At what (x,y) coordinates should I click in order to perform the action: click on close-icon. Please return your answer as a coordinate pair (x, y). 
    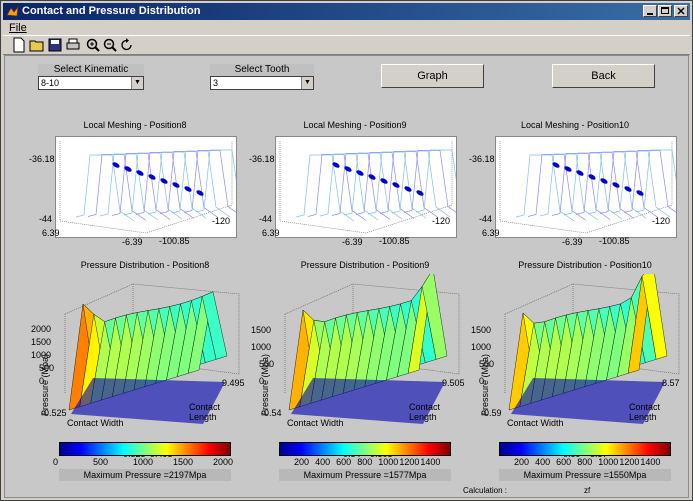
    Looking at the image, I should click on (681, 11).